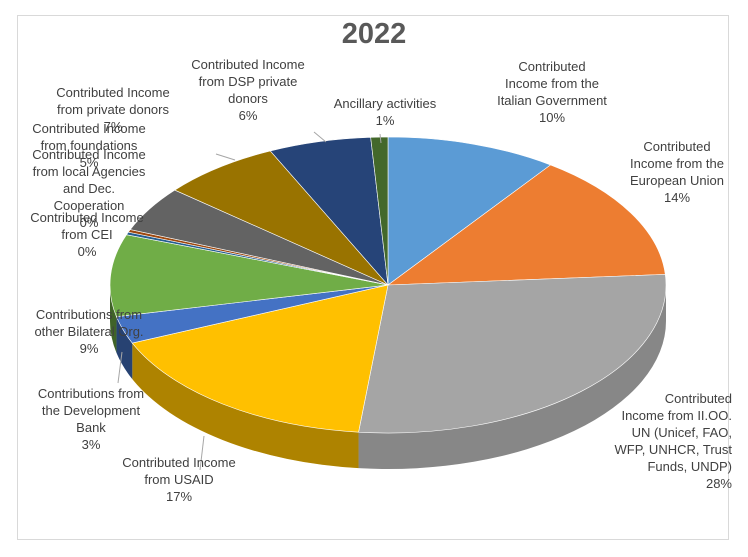  What do you see at coordinates (248, 81) in the screenshot?
I see `label-line: from DSP private` at bounding box center [248, 81].